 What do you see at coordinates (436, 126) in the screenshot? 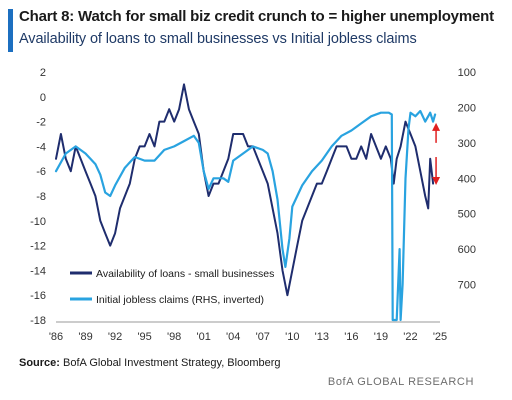
I see `red-arrow-up-icon` at bounding box center [436, 126].